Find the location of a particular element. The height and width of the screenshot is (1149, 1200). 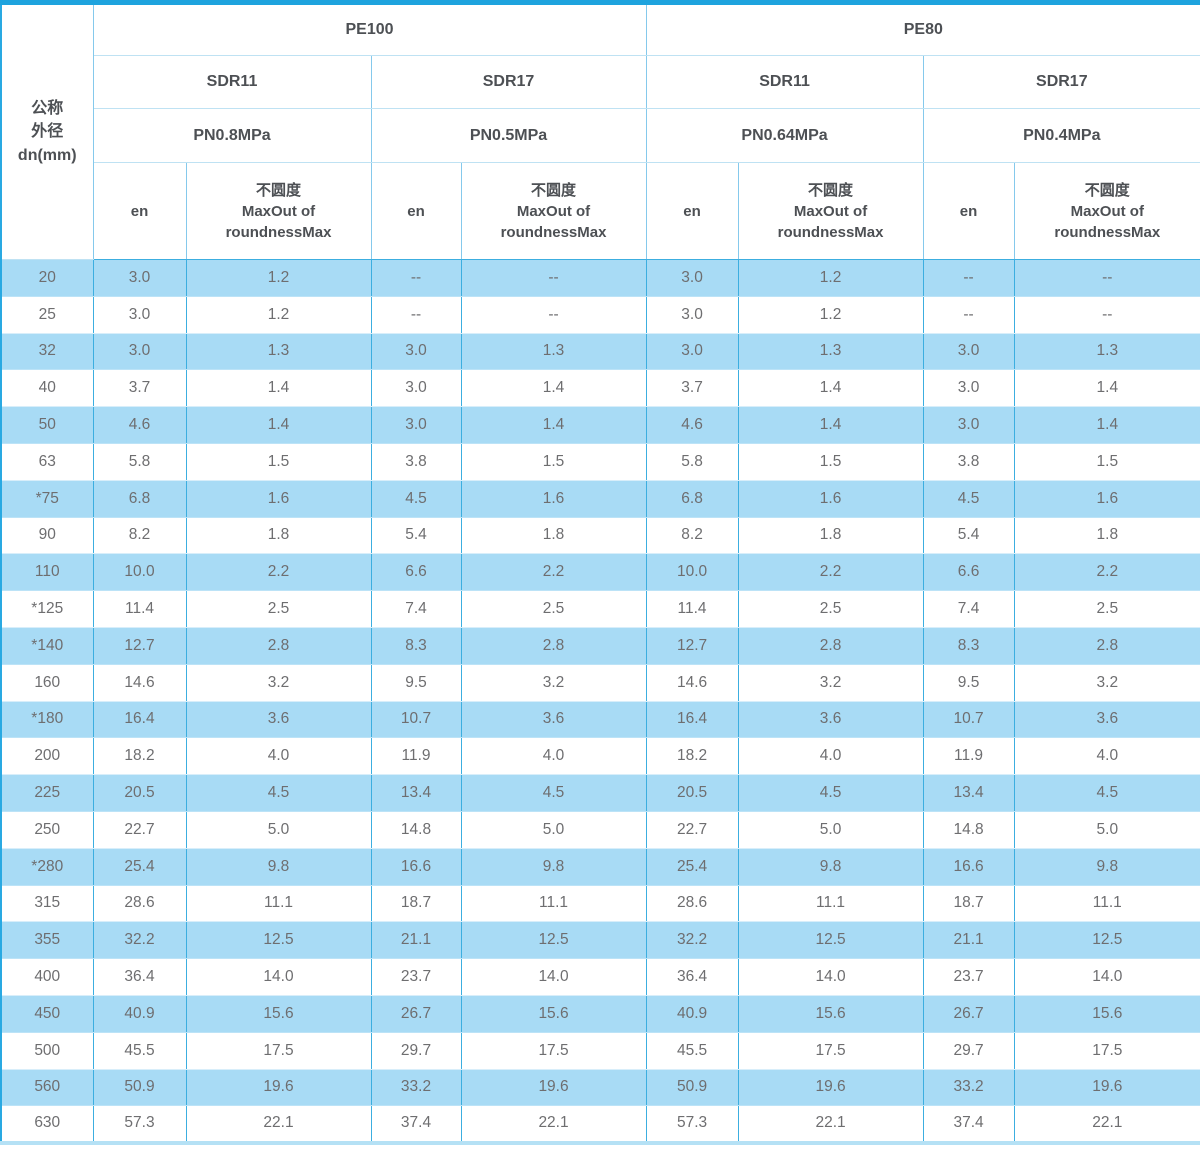

value-cell: 4.5 is located at coordinates (968, 498).